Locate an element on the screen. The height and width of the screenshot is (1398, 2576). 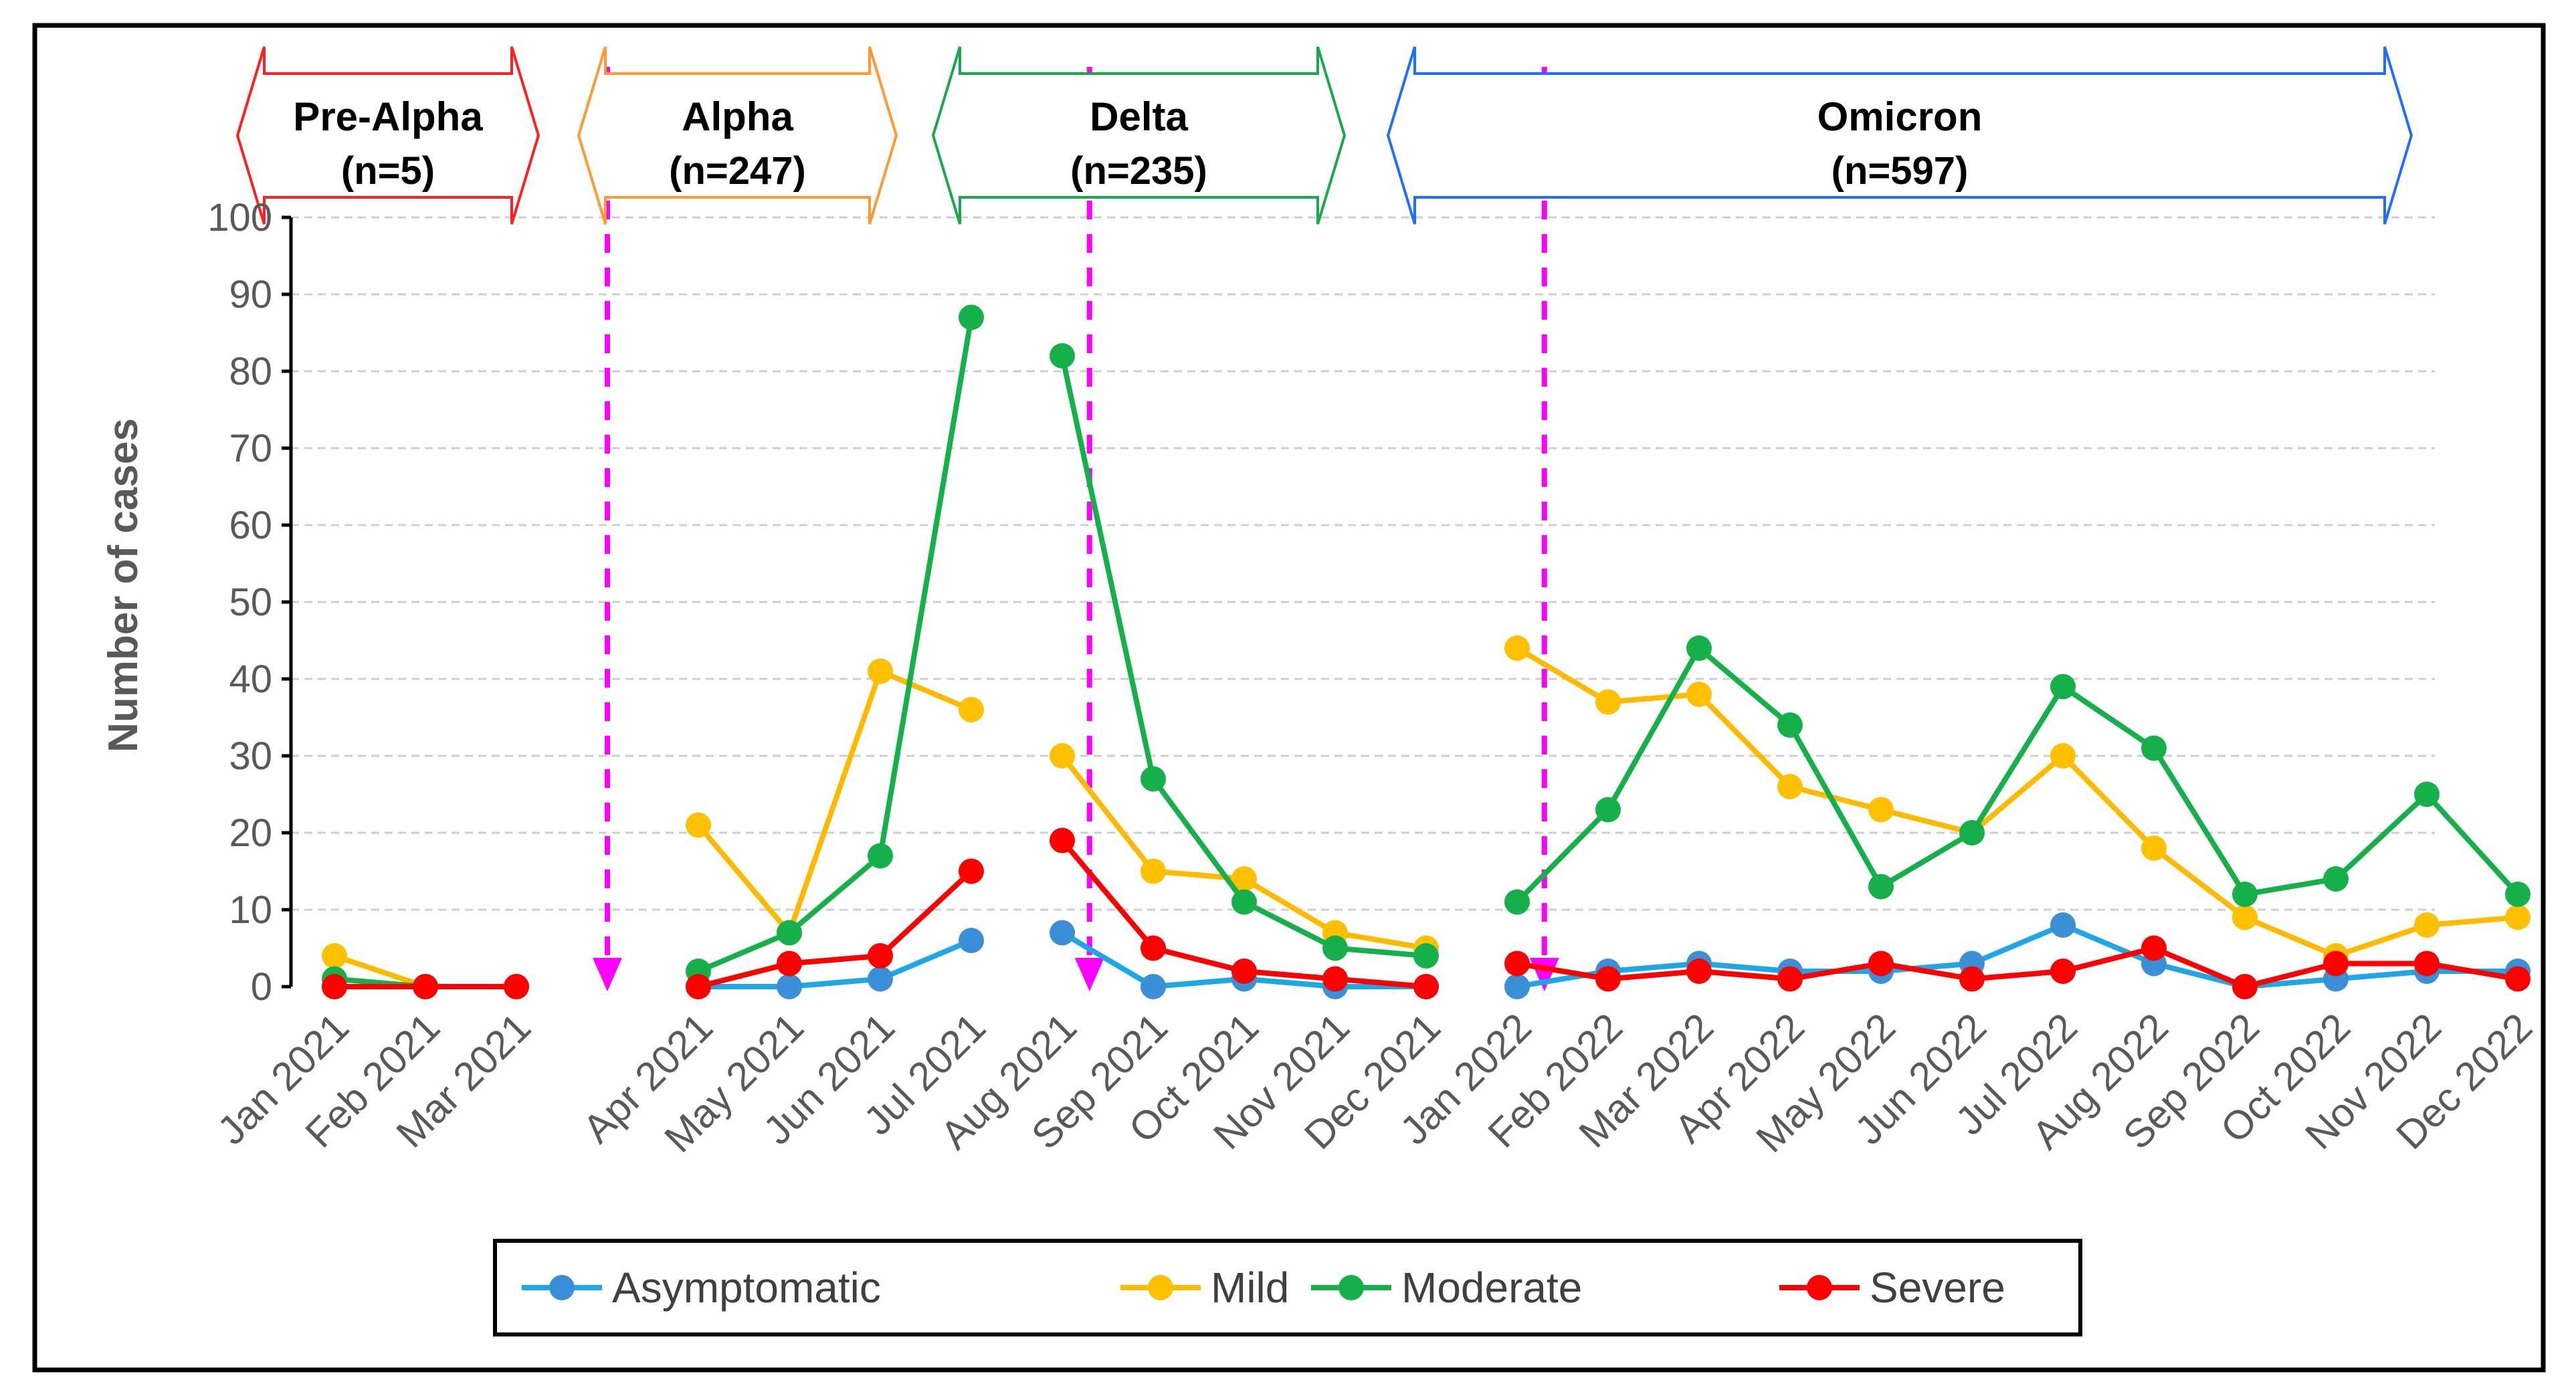
variant-period-banner: Pre-Alpha (n=5) is located at coordinates (387, 135).